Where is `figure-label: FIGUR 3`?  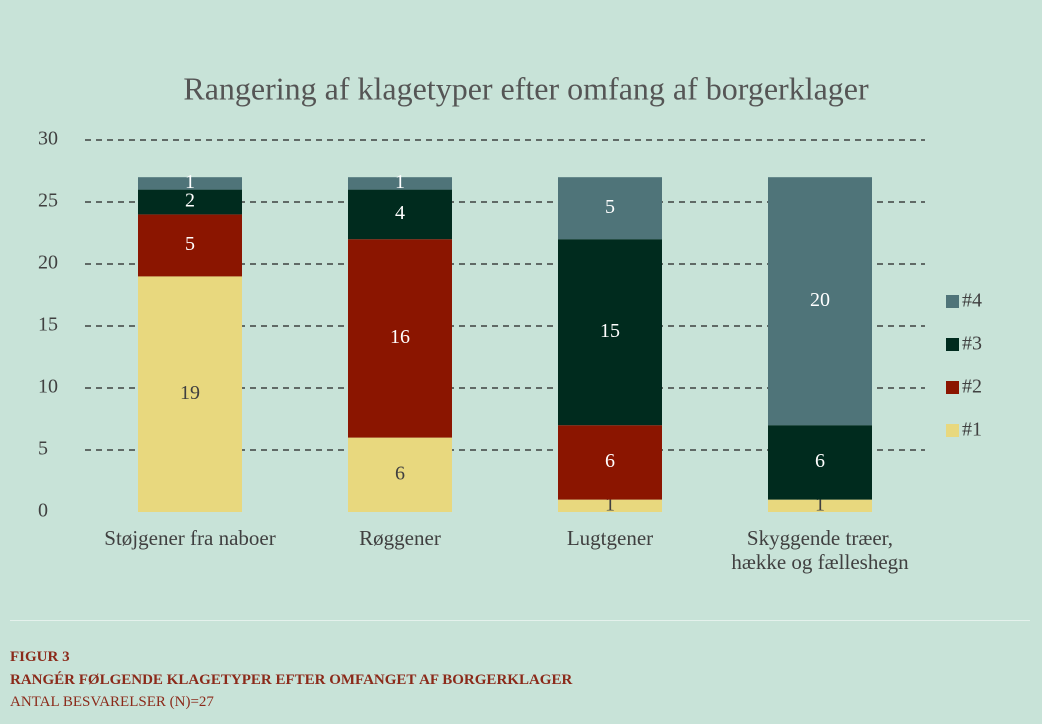 figure-label: FIGUR 3 is located at coordinates (40, 657).